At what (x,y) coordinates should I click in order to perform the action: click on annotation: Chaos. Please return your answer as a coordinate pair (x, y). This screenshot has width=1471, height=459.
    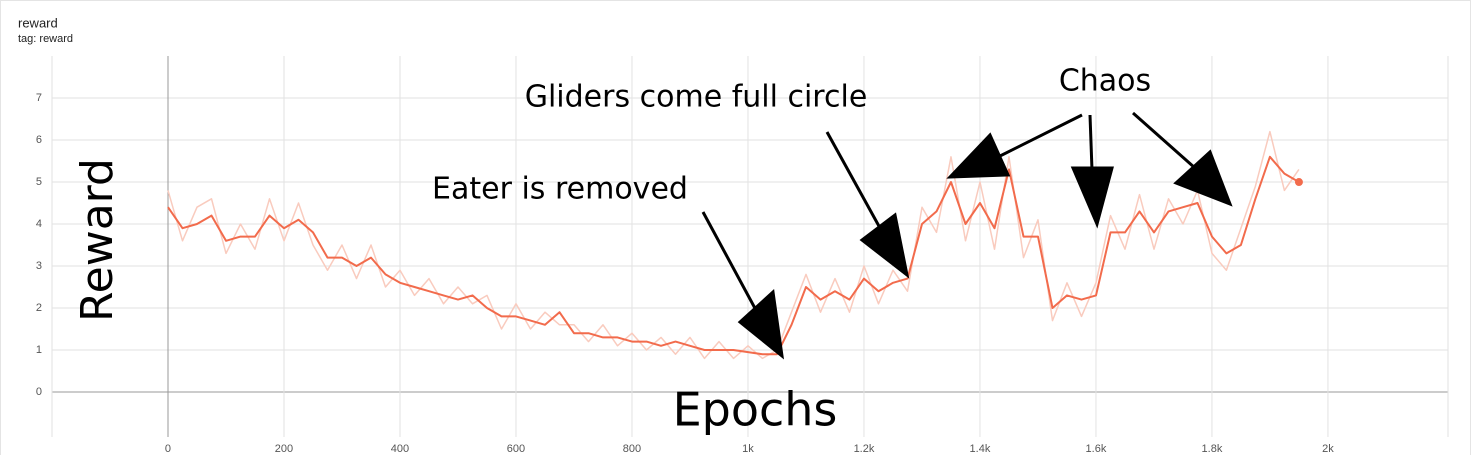
    Looking at the image, I should click on (1105, 81).